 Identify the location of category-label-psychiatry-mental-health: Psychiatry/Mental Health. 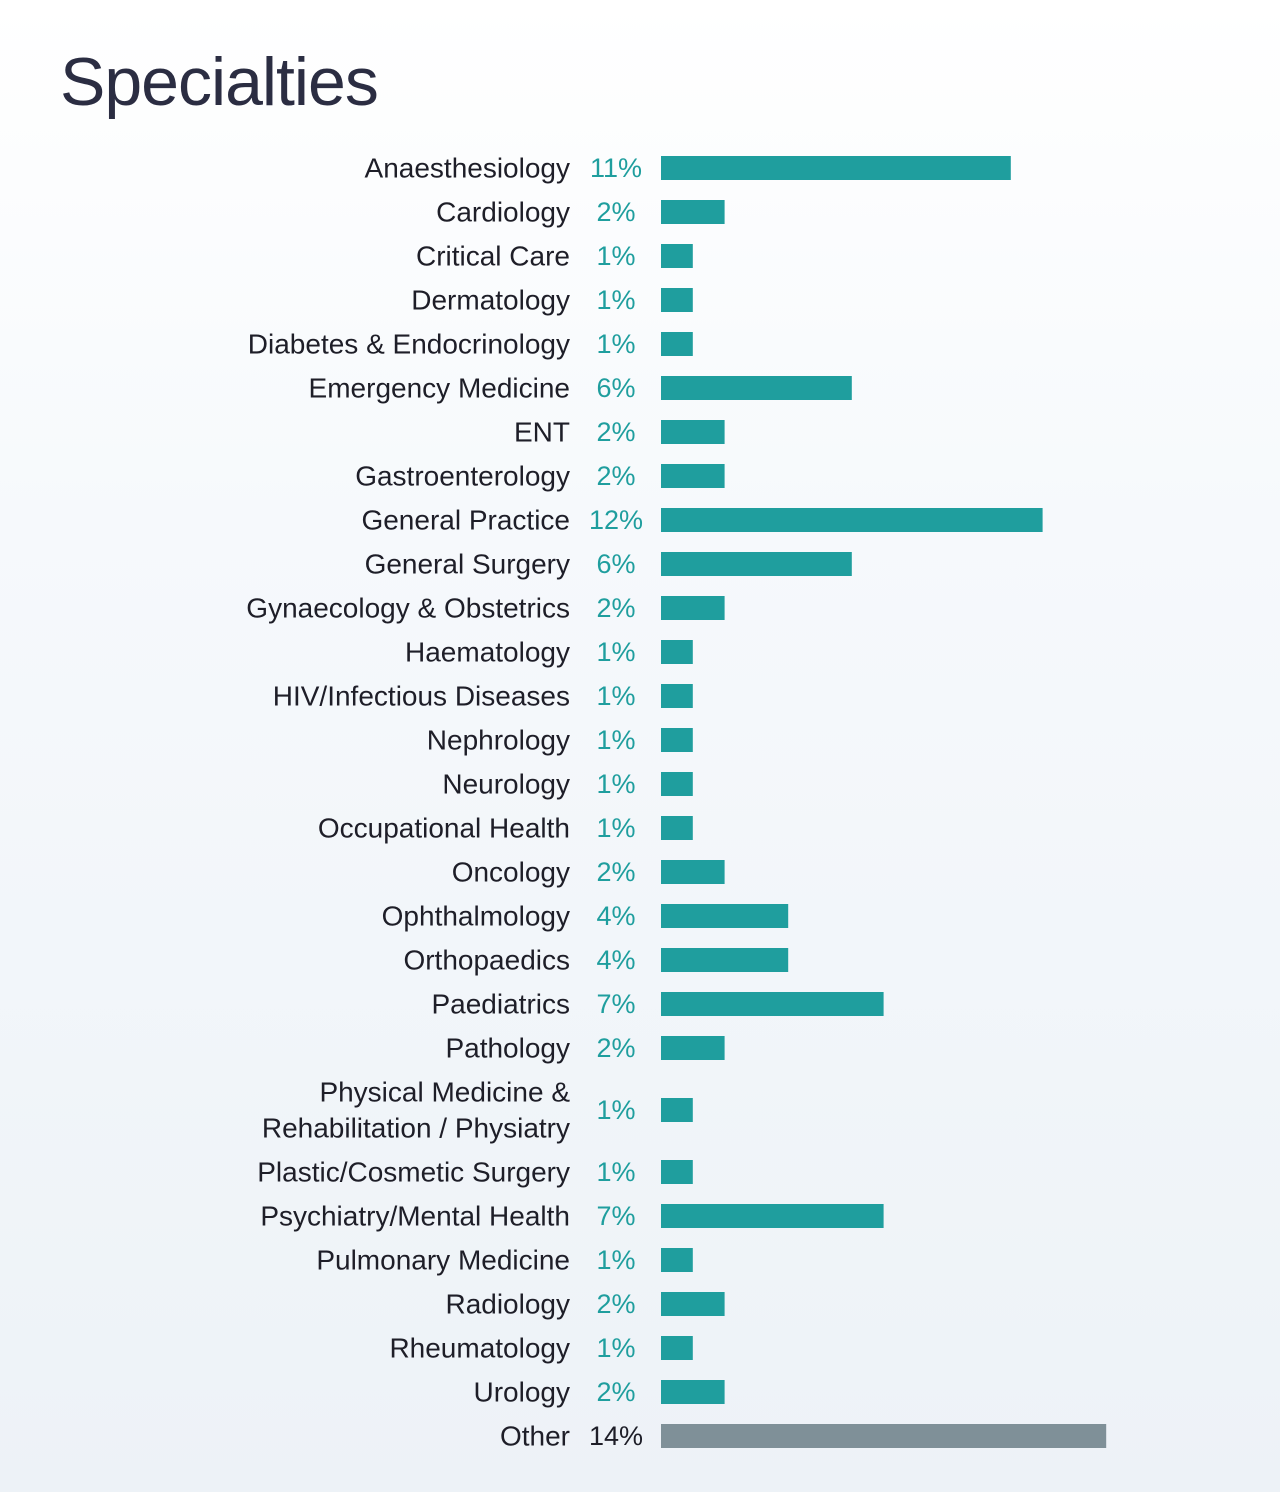
(415, 1216).